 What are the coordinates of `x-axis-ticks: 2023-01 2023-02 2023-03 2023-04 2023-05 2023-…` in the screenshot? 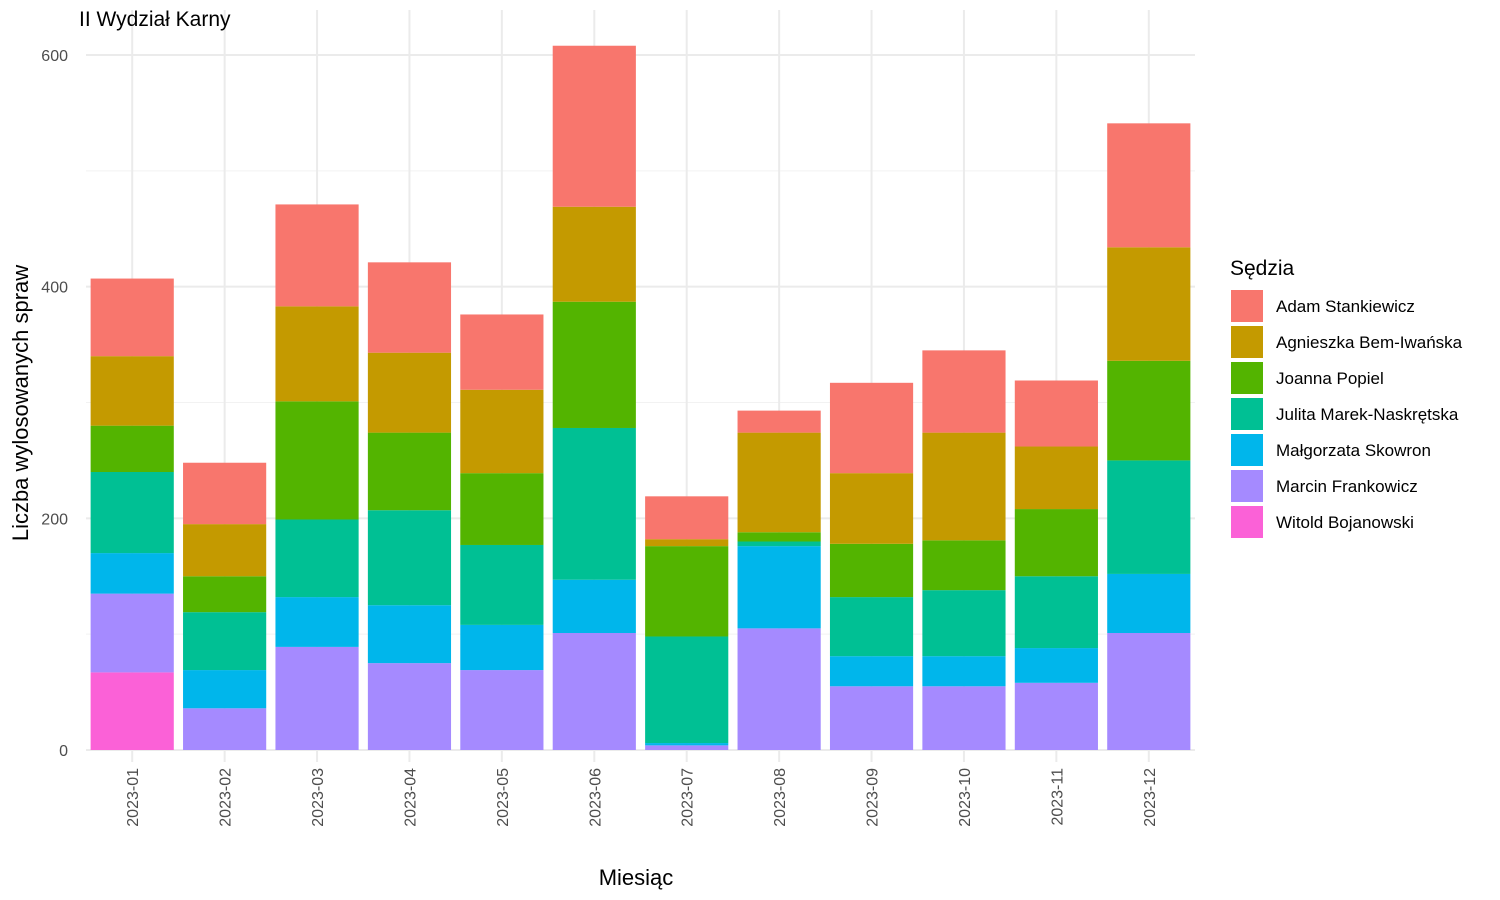 It's located at (642, 797).